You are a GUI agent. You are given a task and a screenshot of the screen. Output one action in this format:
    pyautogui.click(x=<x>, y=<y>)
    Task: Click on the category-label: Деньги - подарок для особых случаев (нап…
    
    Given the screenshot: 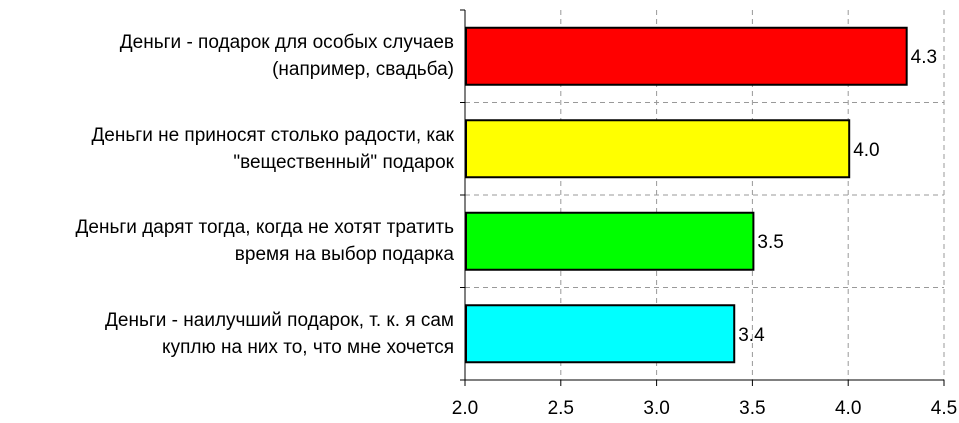 What is the action you would take?
    pyautogui.click(x=286, y=56)
    